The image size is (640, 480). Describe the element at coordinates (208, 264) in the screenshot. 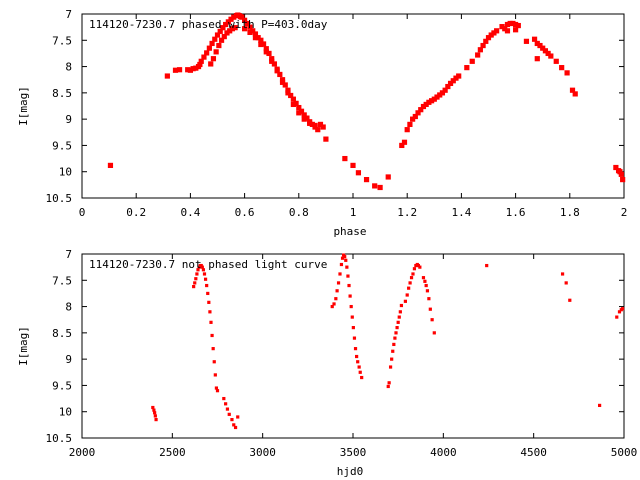

I see `unphased-chart-title: 114120-7230.7 not phased light curve` at that location.